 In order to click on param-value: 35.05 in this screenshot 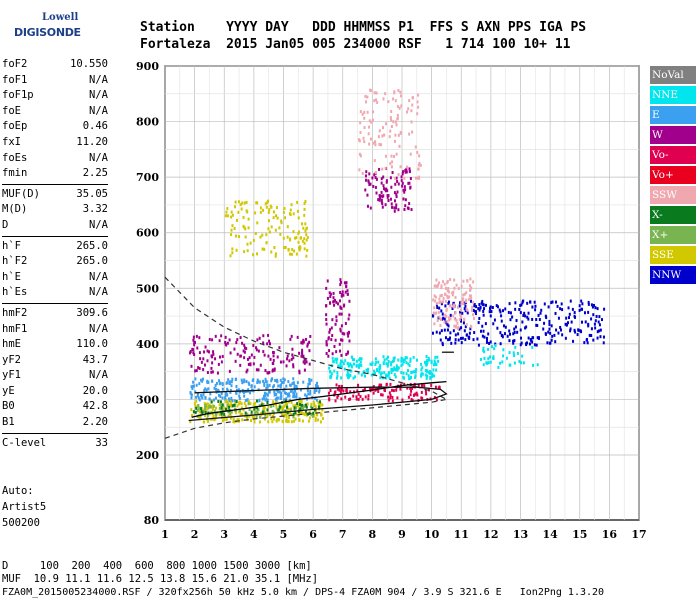, I will do `click(92, 193)`.